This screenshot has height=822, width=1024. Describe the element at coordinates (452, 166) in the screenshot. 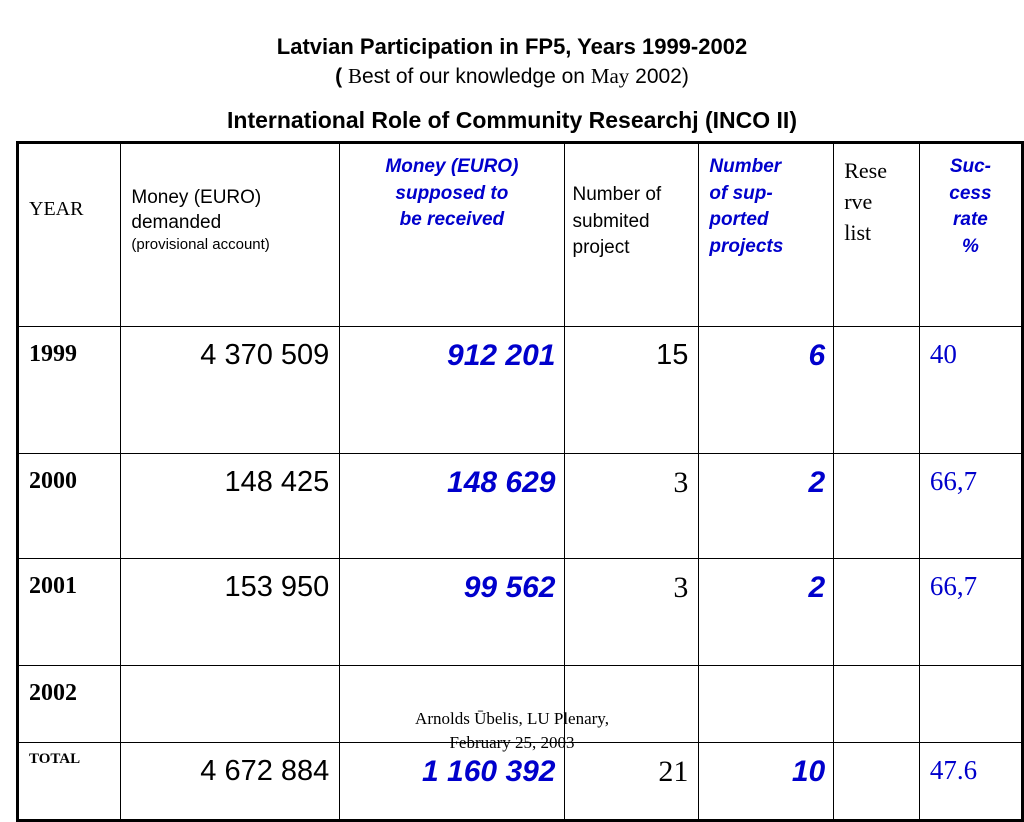

I see `header-supposed-l1: Money (EURO)` at that location.